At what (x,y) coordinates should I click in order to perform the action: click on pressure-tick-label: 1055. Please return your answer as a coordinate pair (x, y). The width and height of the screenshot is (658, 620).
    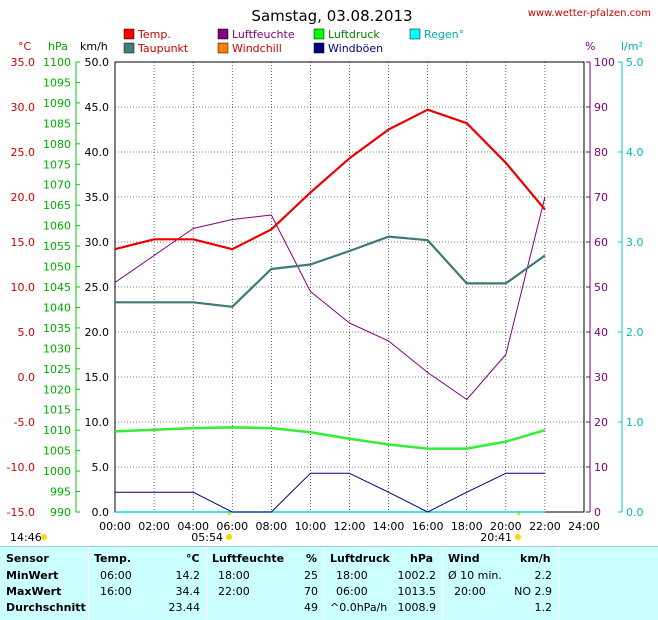
    Looking at the image, I should click on (57, 246).